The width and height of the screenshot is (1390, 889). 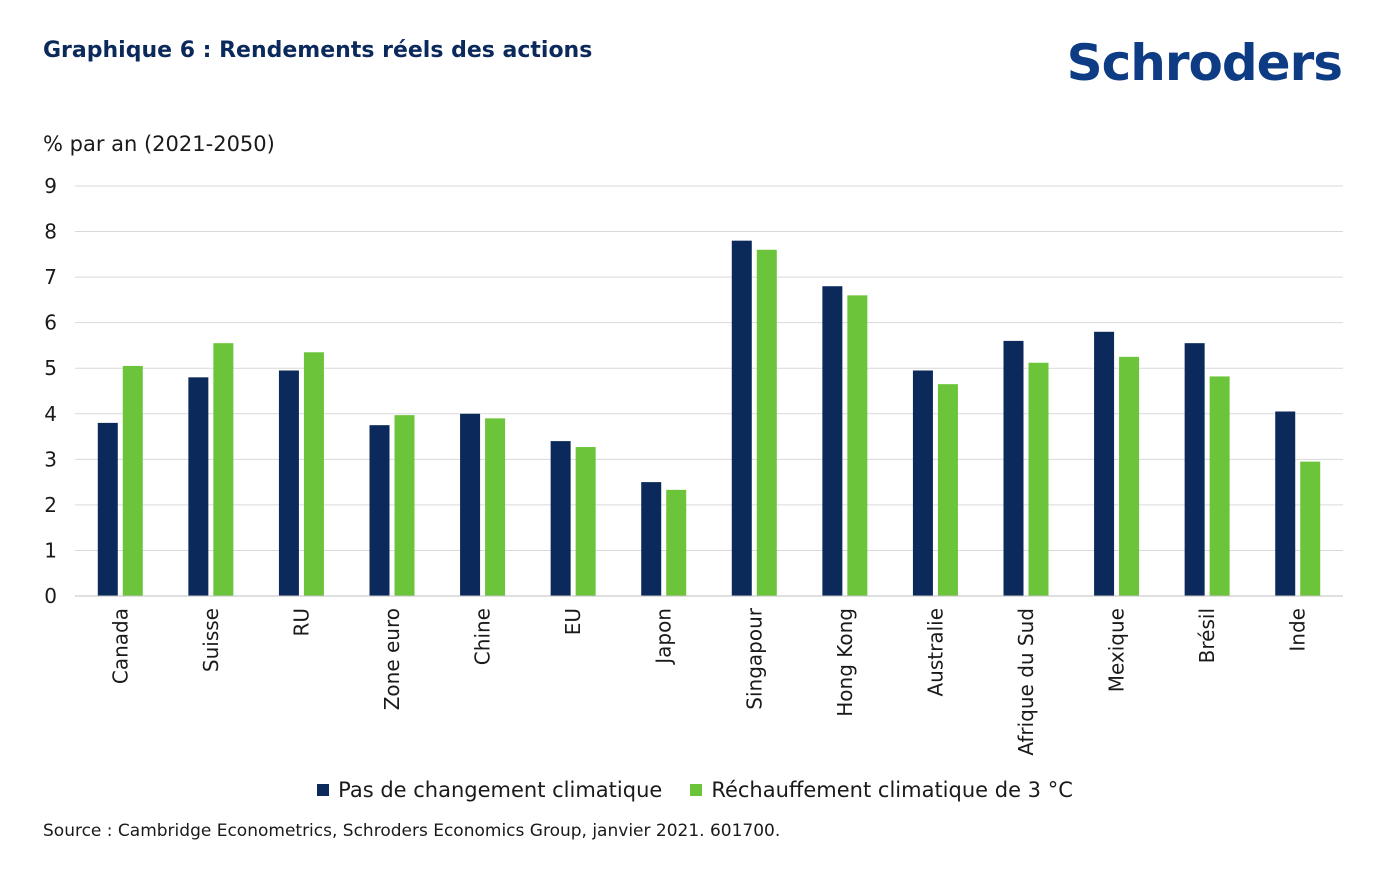 I want to click on x-tick-label: Singapour, so click(x=754, y=658).